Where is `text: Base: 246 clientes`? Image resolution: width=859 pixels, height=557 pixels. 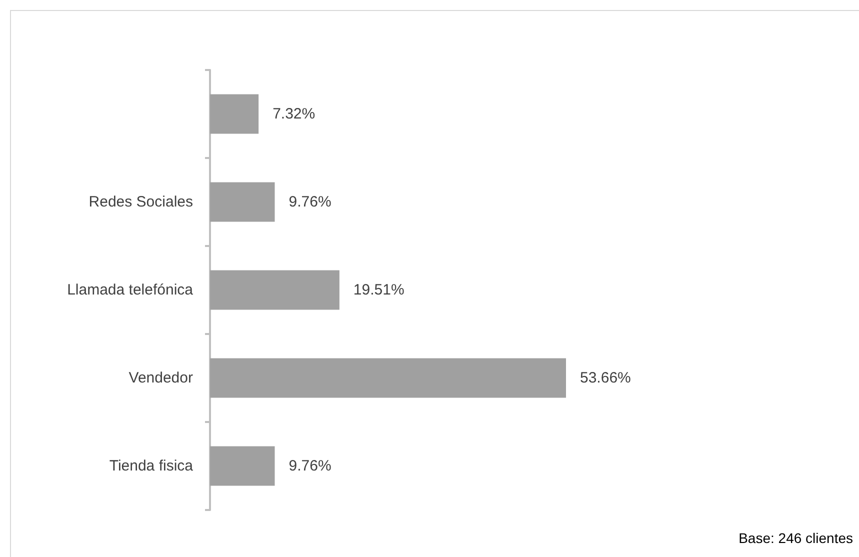 text: Base: 246 clientes is located at coordinates (795, 538).